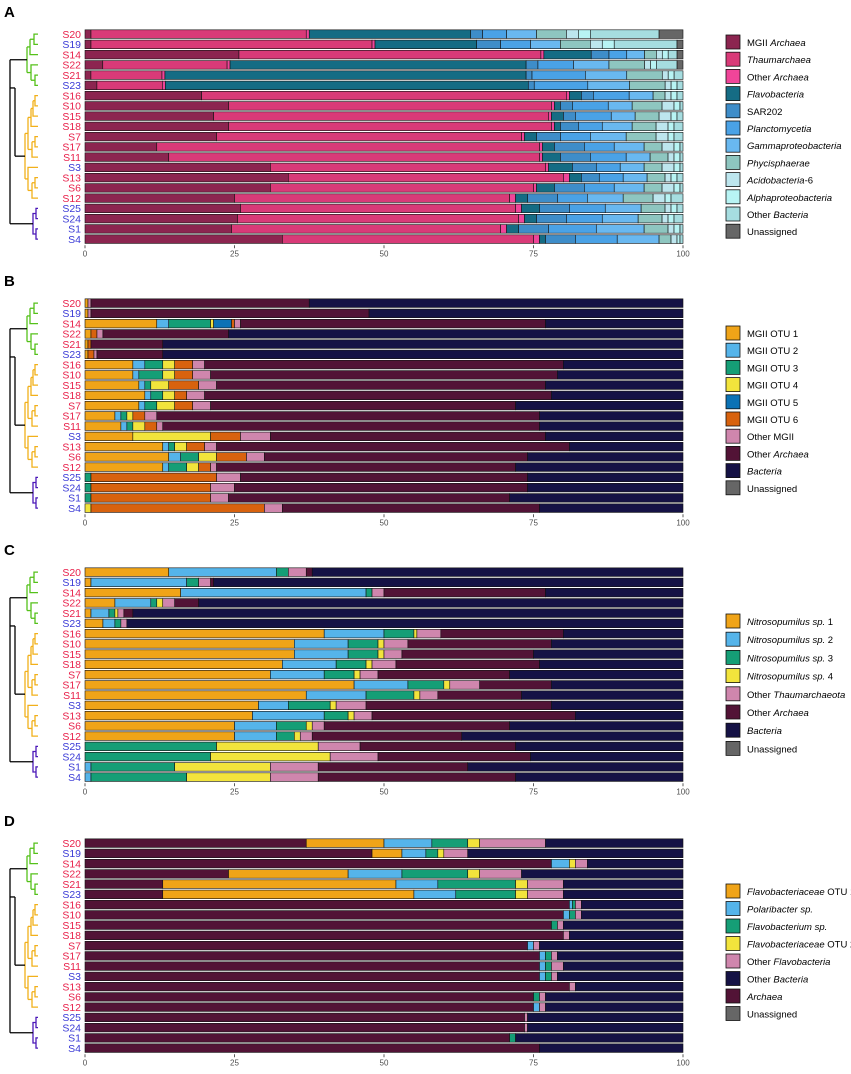  Describe the element at coordinates (71, 854) in the screenshot. I see `sample-label: S19` at that location.